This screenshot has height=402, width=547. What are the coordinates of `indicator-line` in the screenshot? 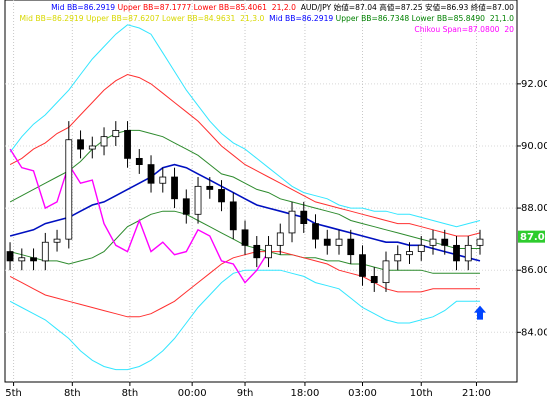 It's located at (244, 284).